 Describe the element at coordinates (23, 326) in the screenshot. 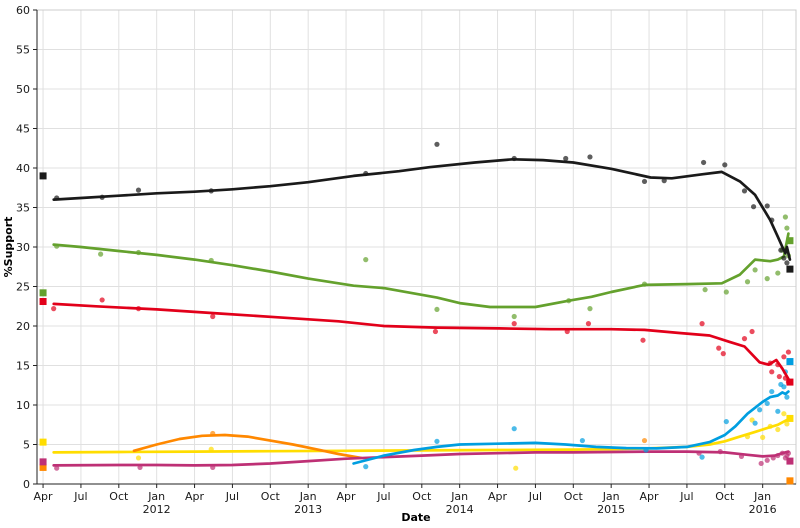

I see `svg-text: 20` at that location.